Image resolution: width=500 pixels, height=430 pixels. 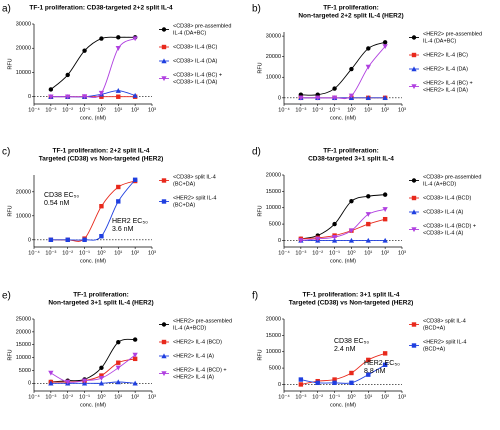 What do you see at coordinates (67, 397) in the screenshot?
I see `x-tick-label: 10⁻²` at bounding box center [67, 397].